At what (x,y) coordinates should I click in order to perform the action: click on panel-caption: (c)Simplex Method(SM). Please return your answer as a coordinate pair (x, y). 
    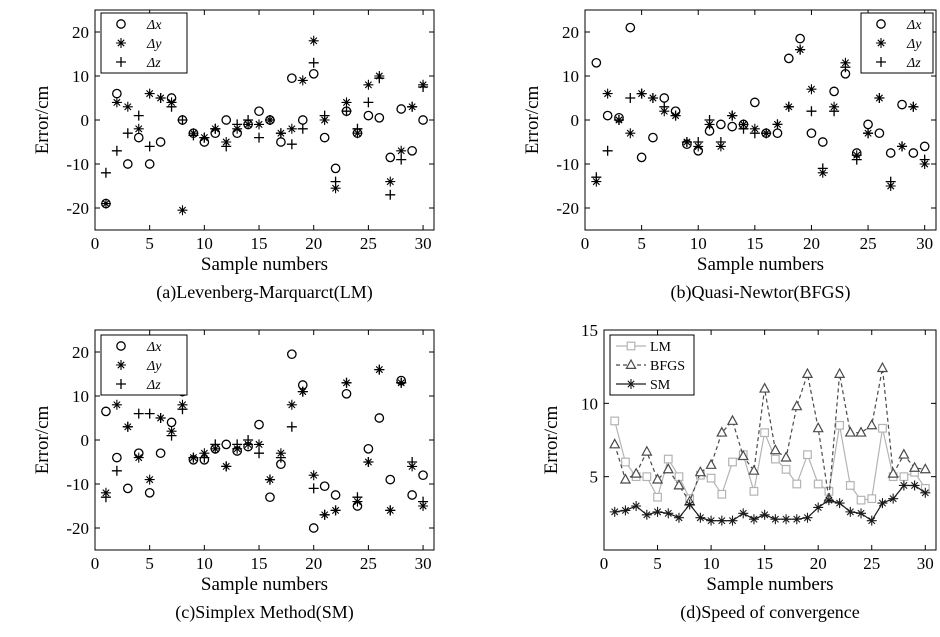
    Looking at the image, I should click on (264, 612).